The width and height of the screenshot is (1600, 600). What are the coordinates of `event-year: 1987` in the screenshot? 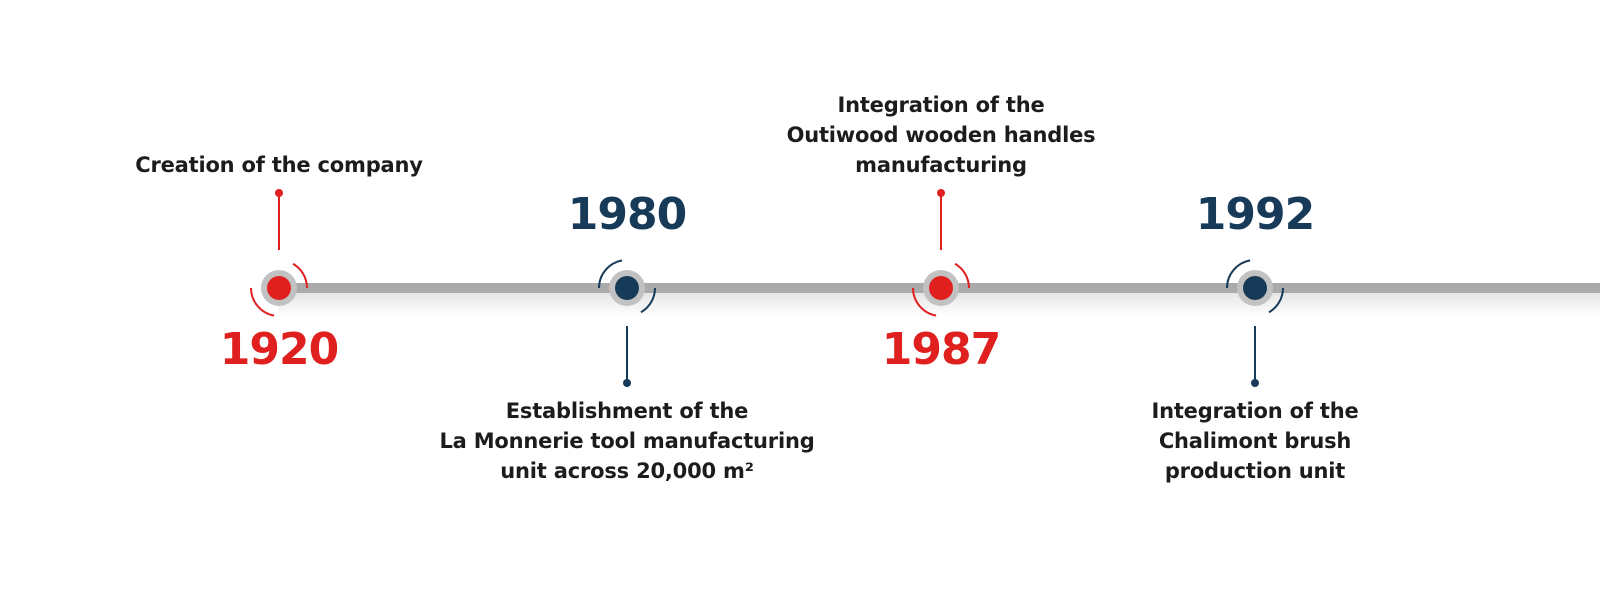 It's located at (941, 349).